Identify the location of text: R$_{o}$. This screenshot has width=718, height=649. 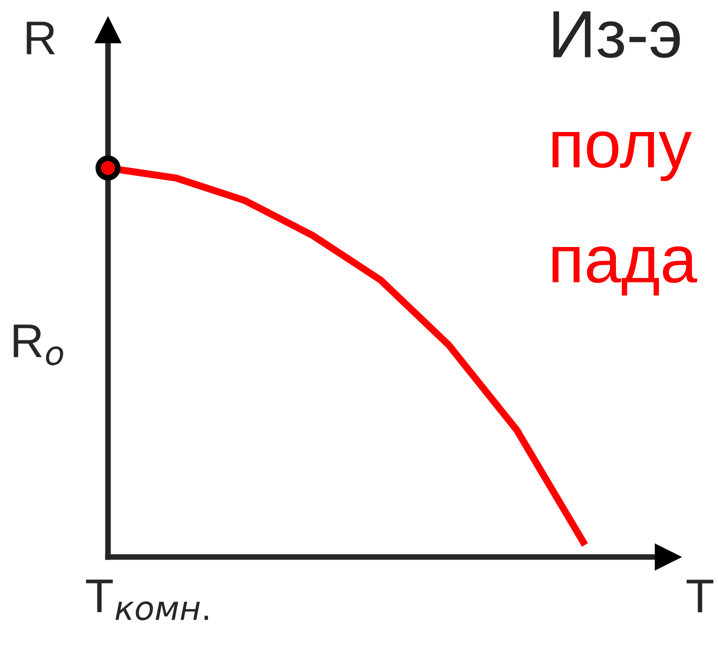
(39, 345).